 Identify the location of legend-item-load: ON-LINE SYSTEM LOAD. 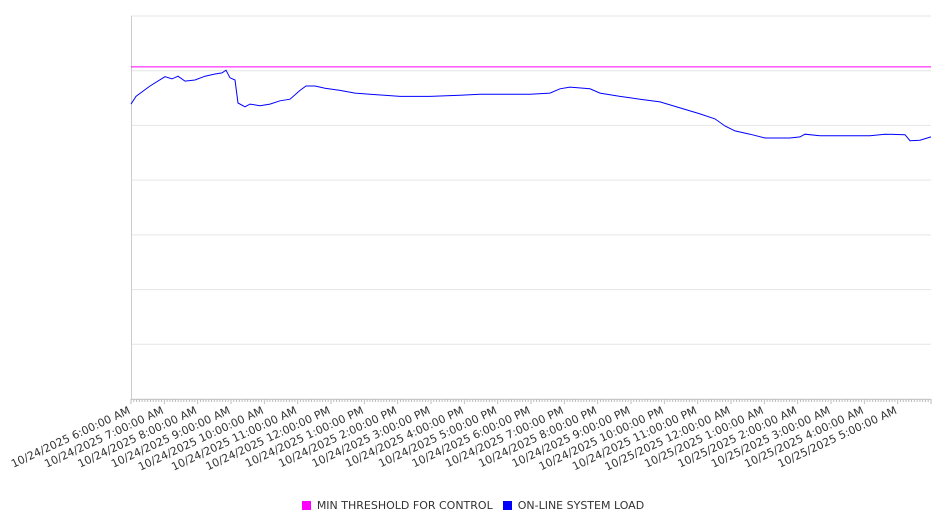
(573, 505).